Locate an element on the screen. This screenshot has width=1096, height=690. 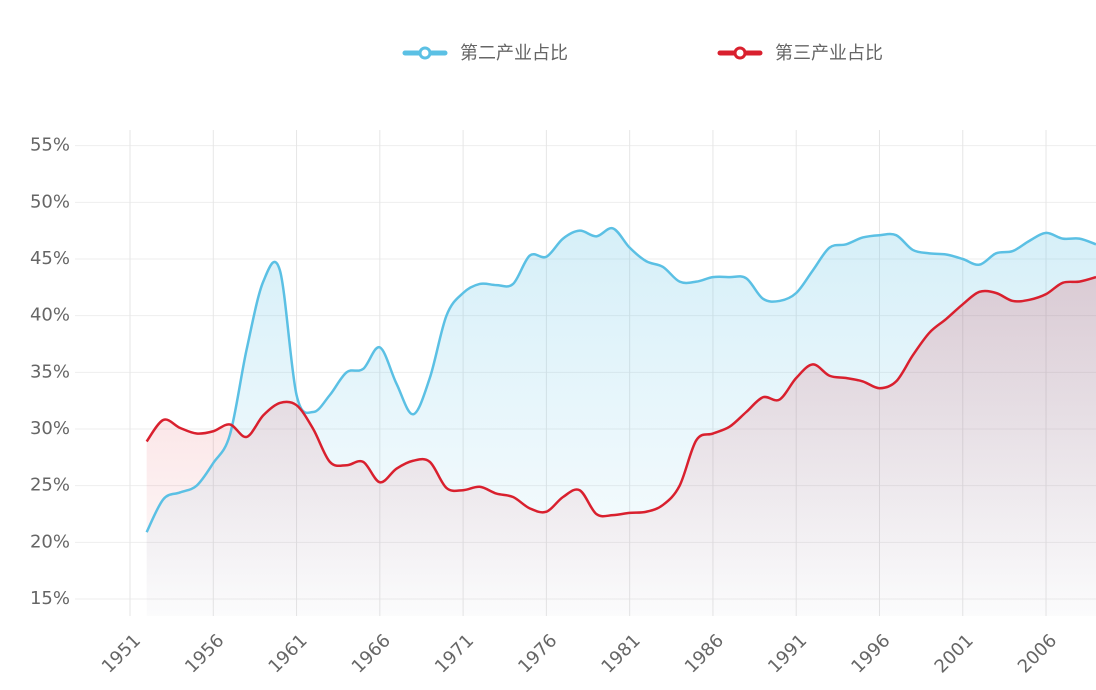
y-tick-label: 25% is located at coordinates (50, 485).